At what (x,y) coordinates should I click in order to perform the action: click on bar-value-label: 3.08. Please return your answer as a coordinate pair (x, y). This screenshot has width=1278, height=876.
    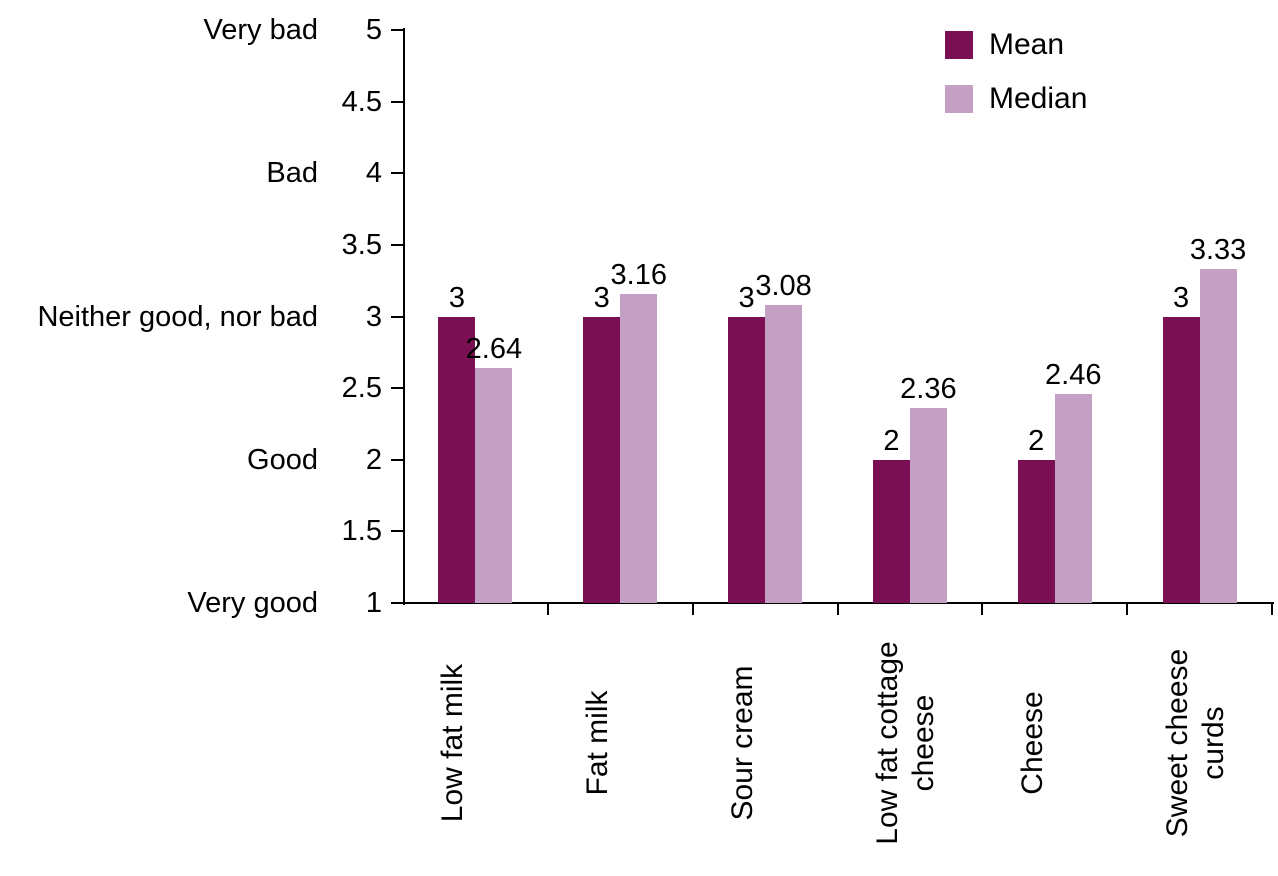
    Looking at the image, I should click on (783, 286).